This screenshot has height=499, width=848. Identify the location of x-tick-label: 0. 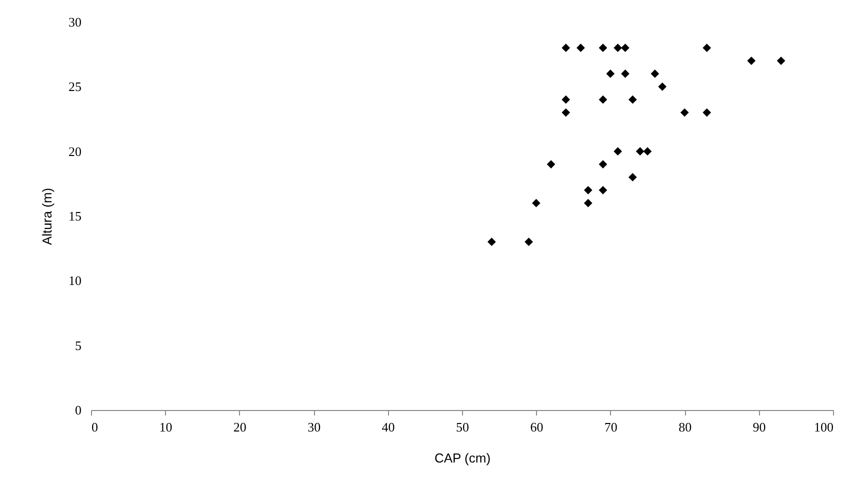
(95, 427).